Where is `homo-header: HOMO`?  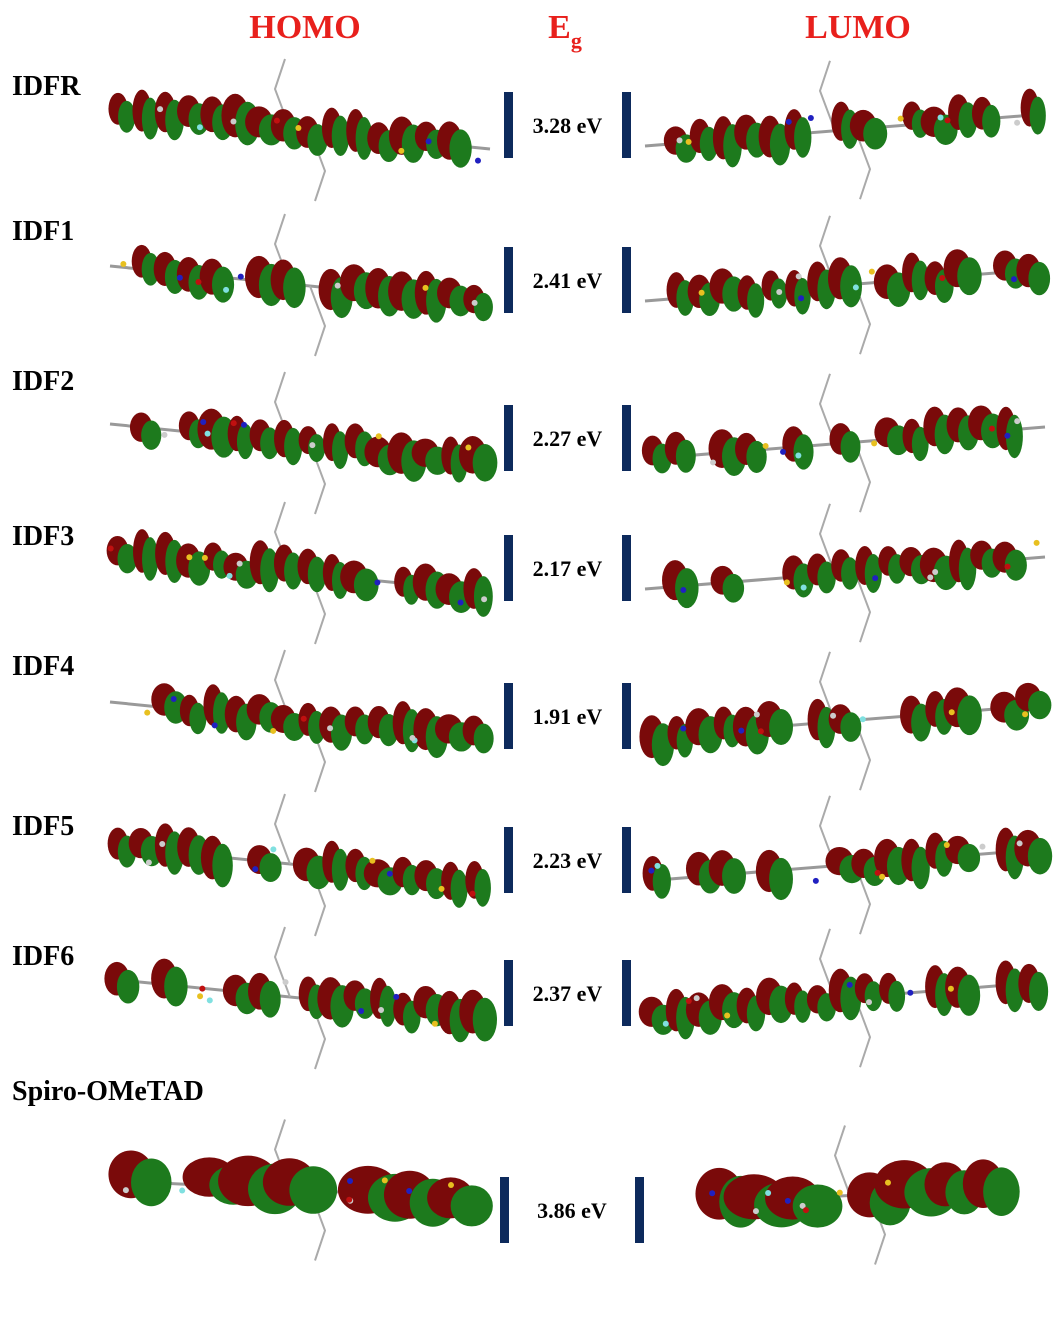 homo-header: HOMO is located at coordinates (304, 27).